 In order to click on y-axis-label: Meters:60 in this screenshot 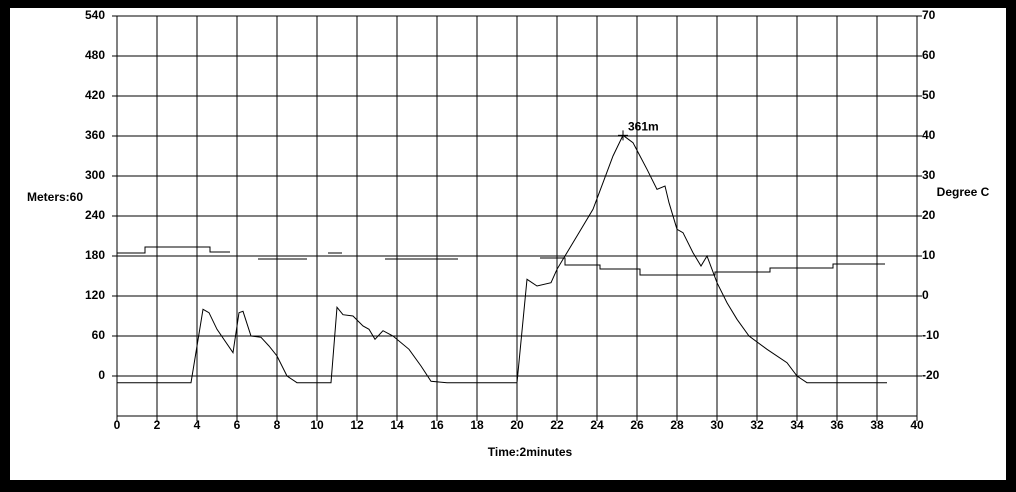, I will do `click(55, 197)`.